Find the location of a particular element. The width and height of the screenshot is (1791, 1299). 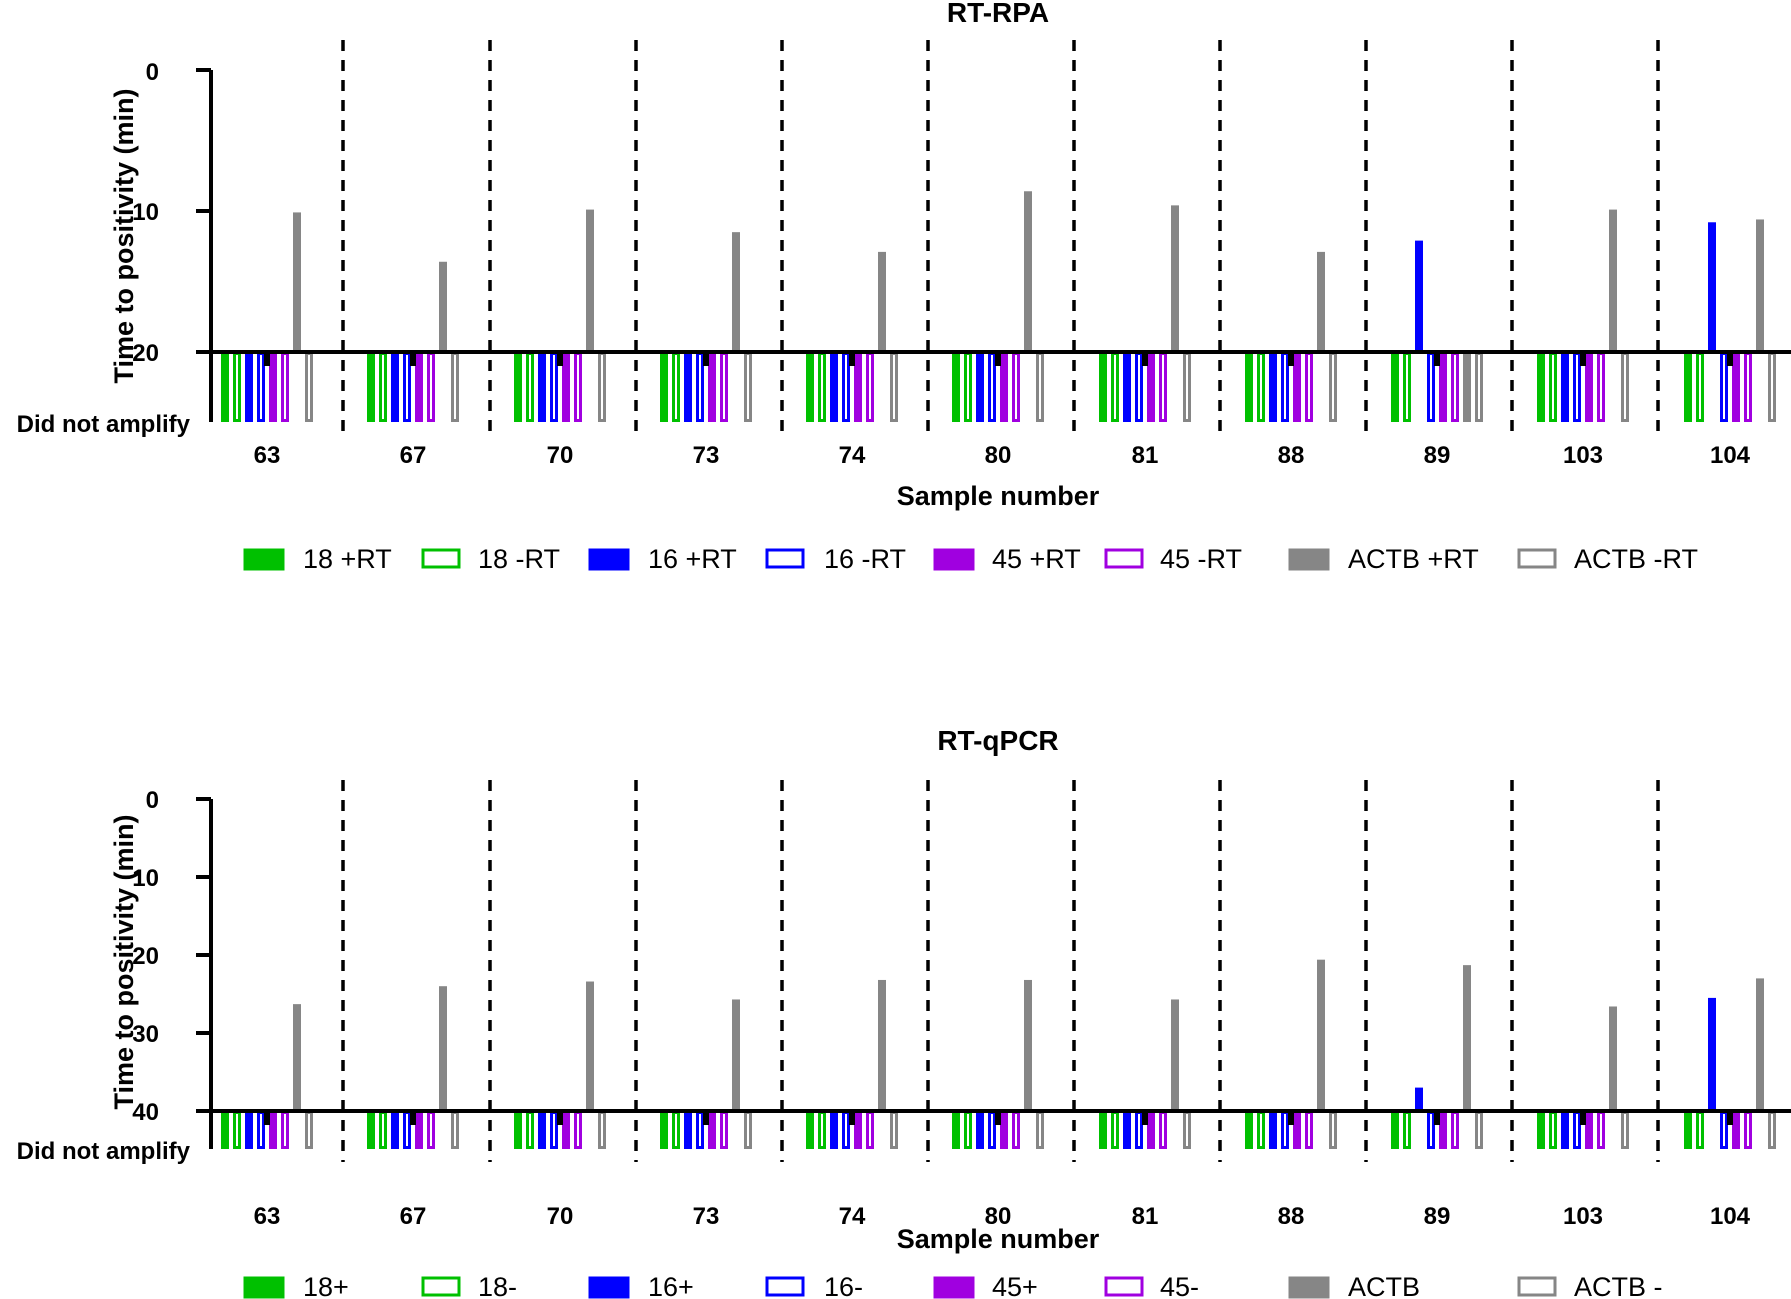

legend-swatch-16-plus-rt is located at coordinates (609, 559).